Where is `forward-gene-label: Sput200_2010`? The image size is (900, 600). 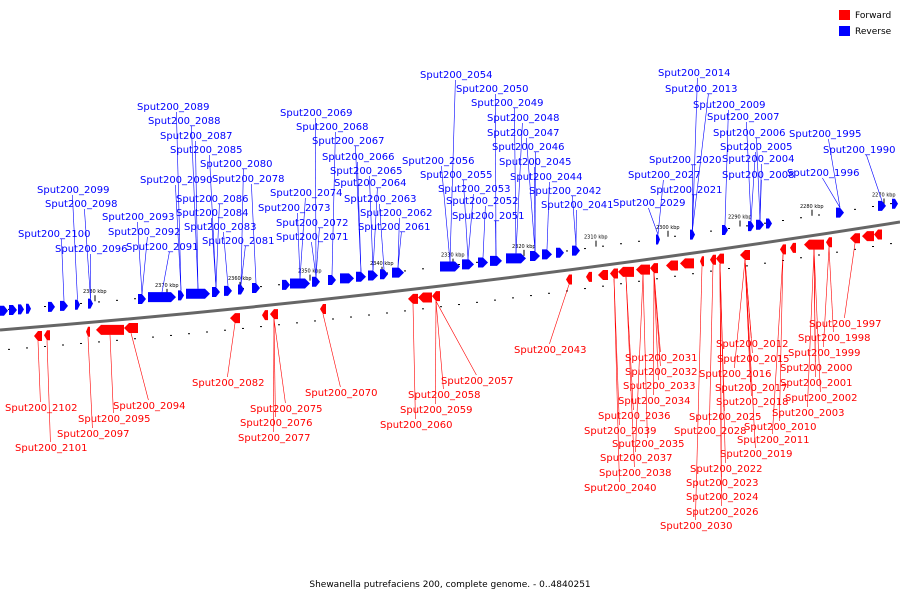 forward-gene-label: Sput200_2010 is located at coordinates (780, 427).